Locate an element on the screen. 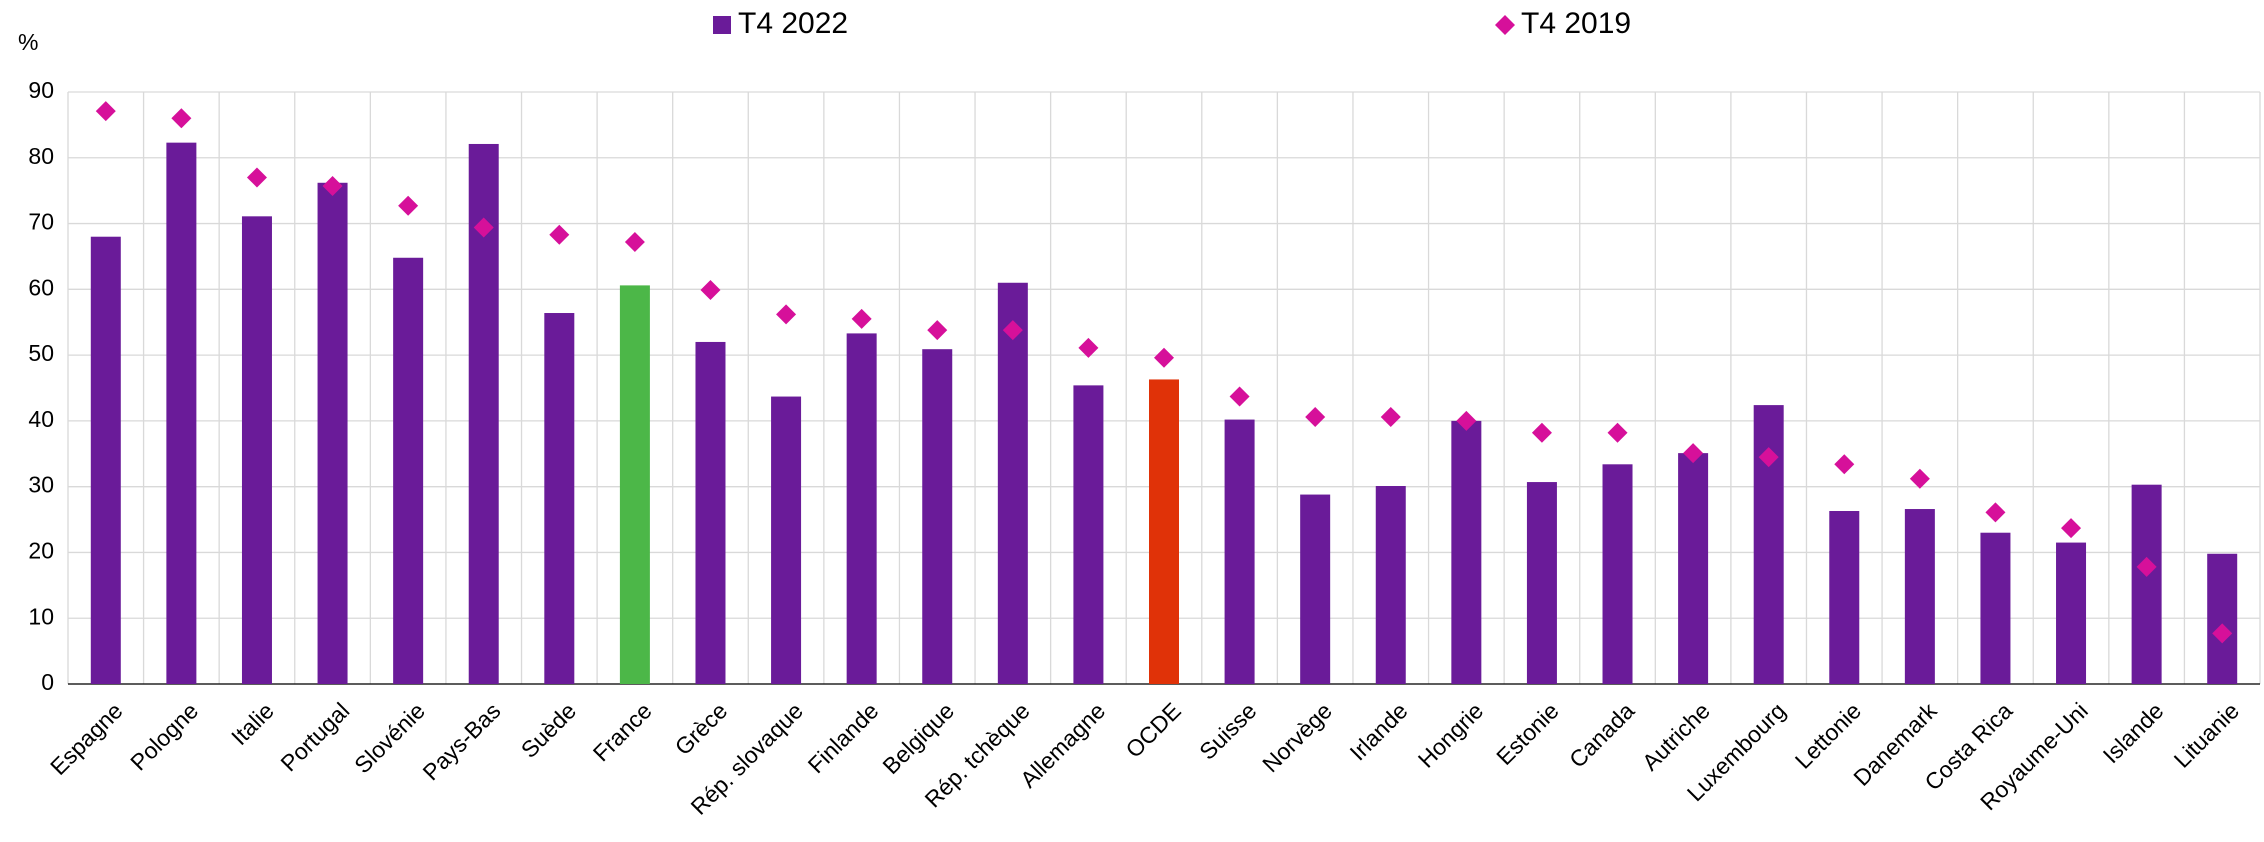 The image size is (2264, 842). x-tick-label: Islande is located at coordinates (2133, 732).